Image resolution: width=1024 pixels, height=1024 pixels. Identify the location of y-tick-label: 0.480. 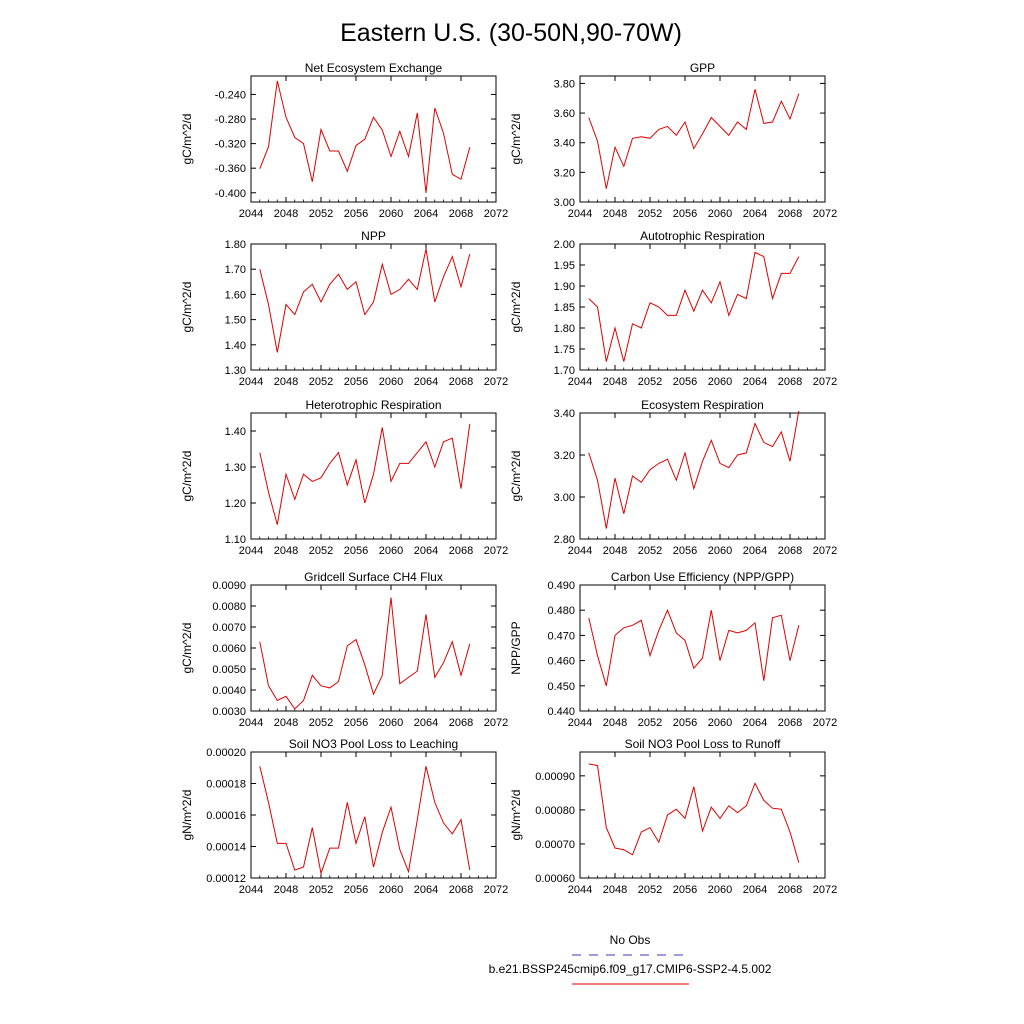
(561, 611).